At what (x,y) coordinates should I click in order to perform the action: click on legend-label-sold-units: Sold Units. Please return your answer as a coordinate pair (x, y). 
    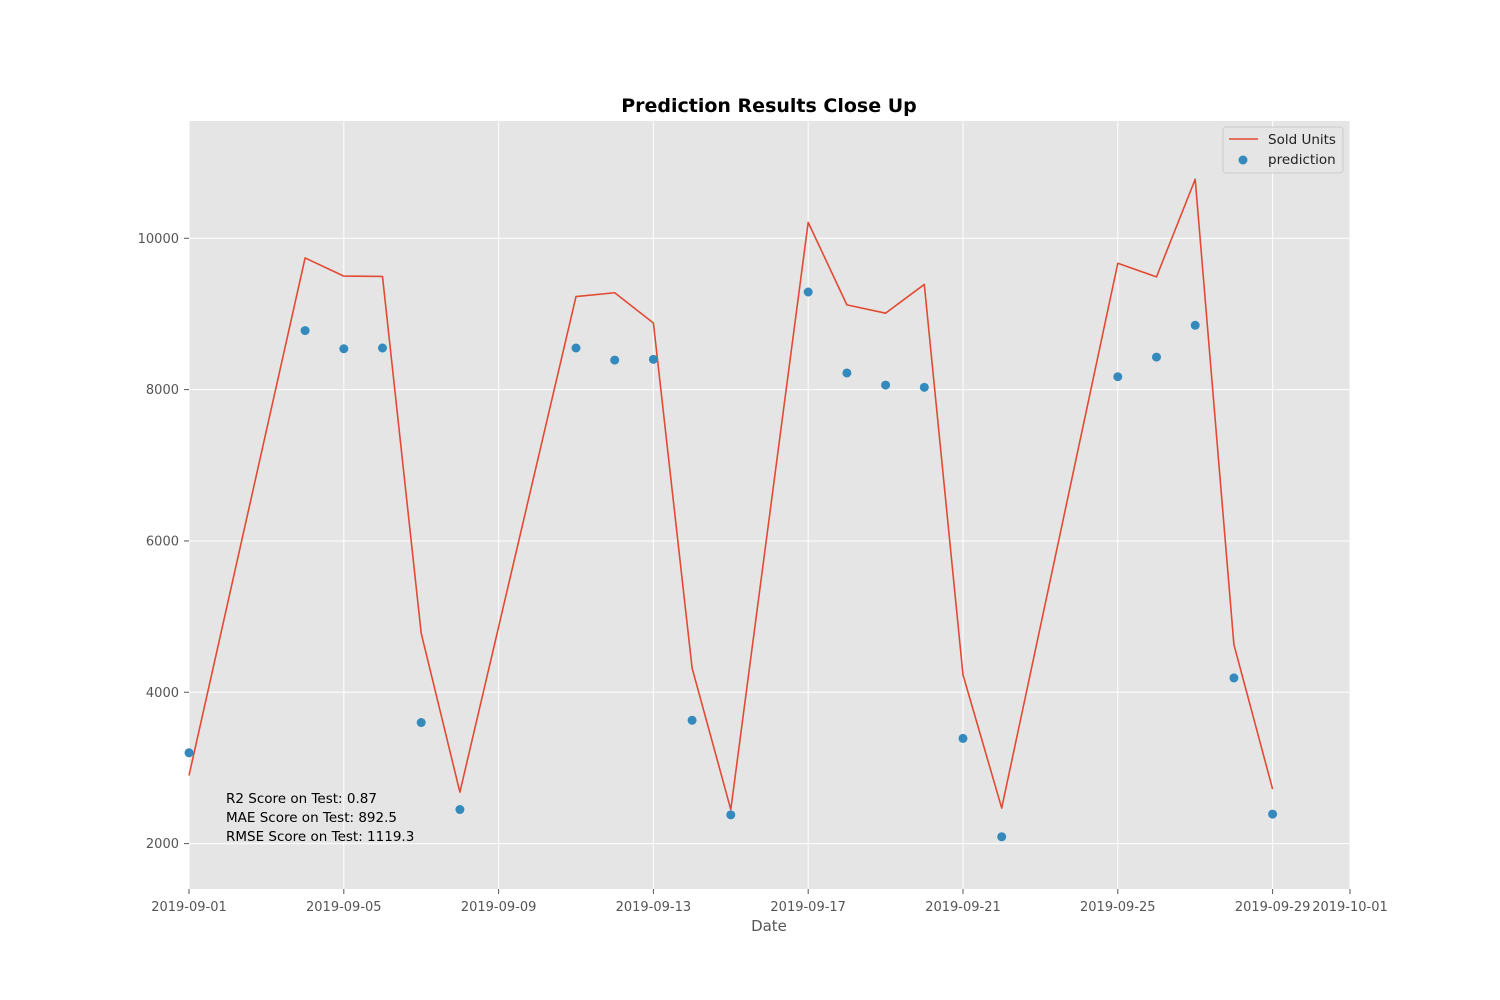
    Looking at the image, I should click on (1302, 140).